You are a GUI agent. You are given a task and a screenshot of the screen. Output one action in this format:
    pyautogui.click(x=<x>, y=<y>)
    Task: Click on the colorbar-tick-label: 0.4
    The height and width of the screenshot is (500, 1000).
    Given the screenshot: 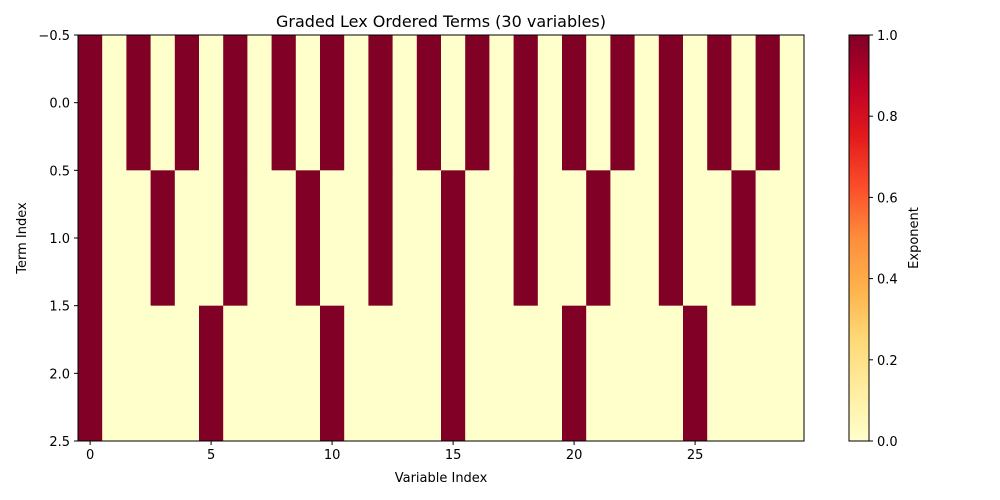 What is the action you would take?
    pyautogui.click(x=887, y=280)
    